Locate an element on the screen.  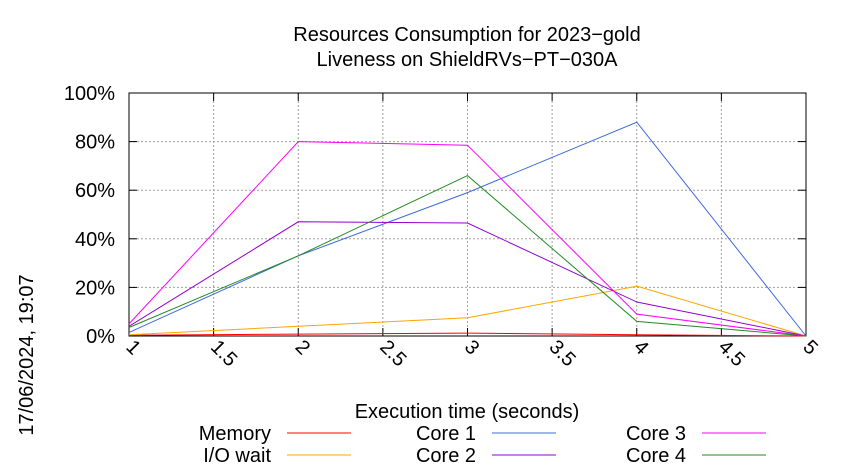
series-line-i-o-wait is located at coordinates (467, 311).